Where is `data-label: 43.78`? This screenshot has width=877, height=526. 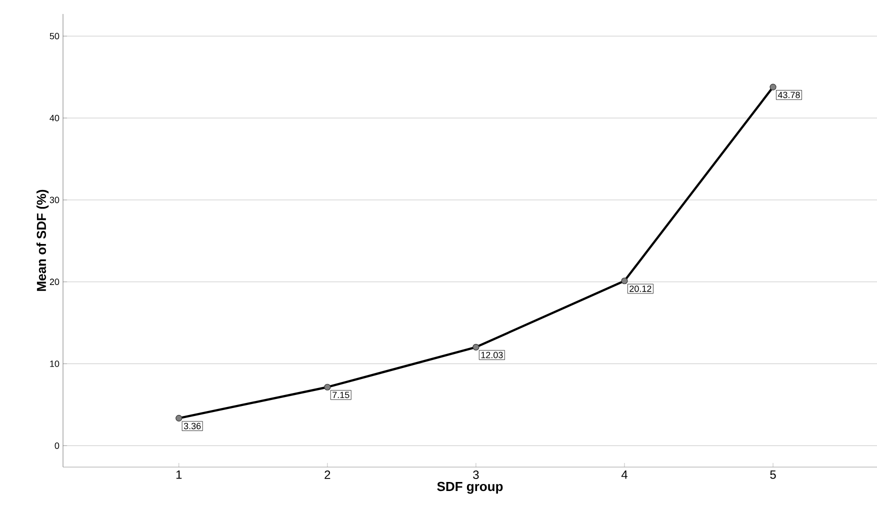
data-label: 43.78 is located at coordinates (789, 95).